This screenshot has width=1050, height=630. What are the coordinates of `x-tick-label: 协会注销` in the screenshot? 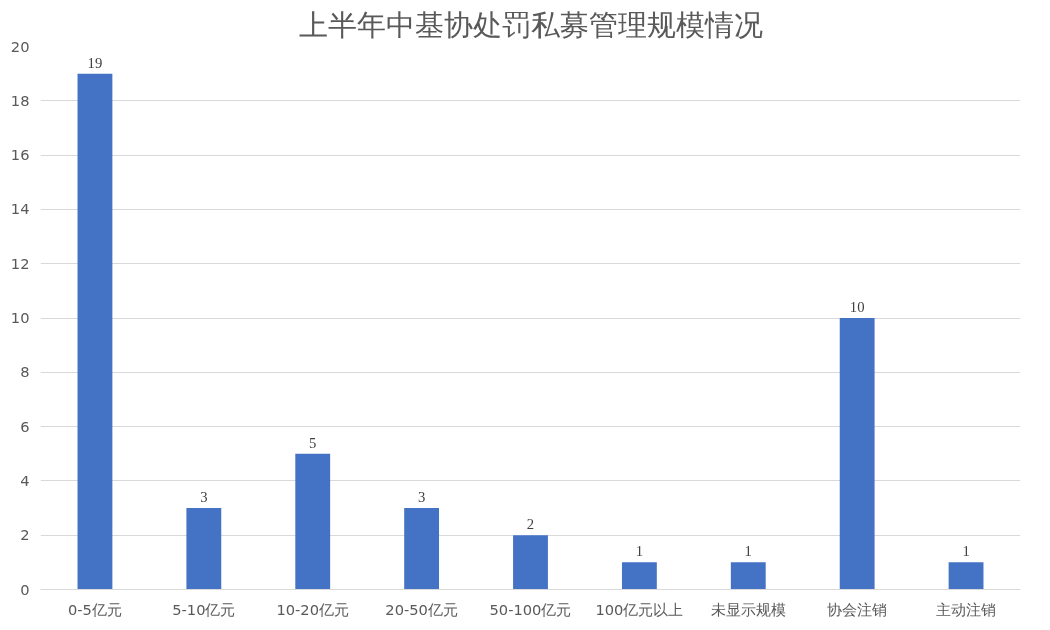 It's located at (857, 609).